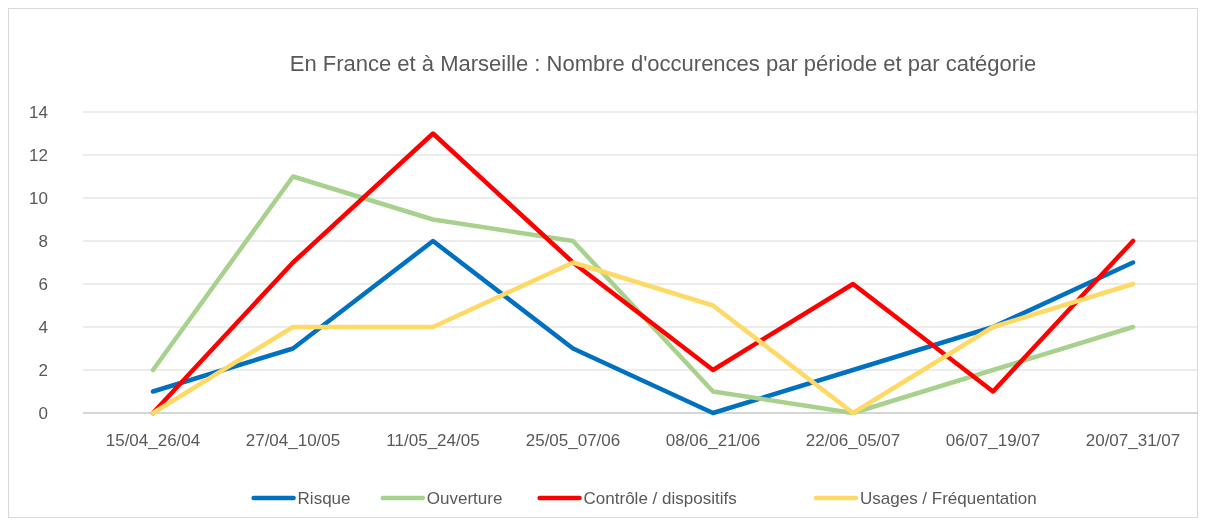 The width and height of the screenshot is (1206, 520). Describe the element at coordinates (433, 440) in the screenshot. I see `x-tick-label: 11/05_24/05` at that location.